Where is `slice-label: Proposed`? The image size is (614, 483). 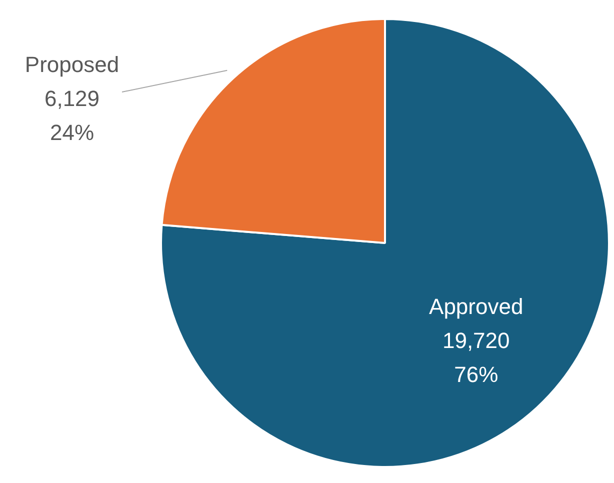
slice-label: Proposed is located at coordinates (72, 65).